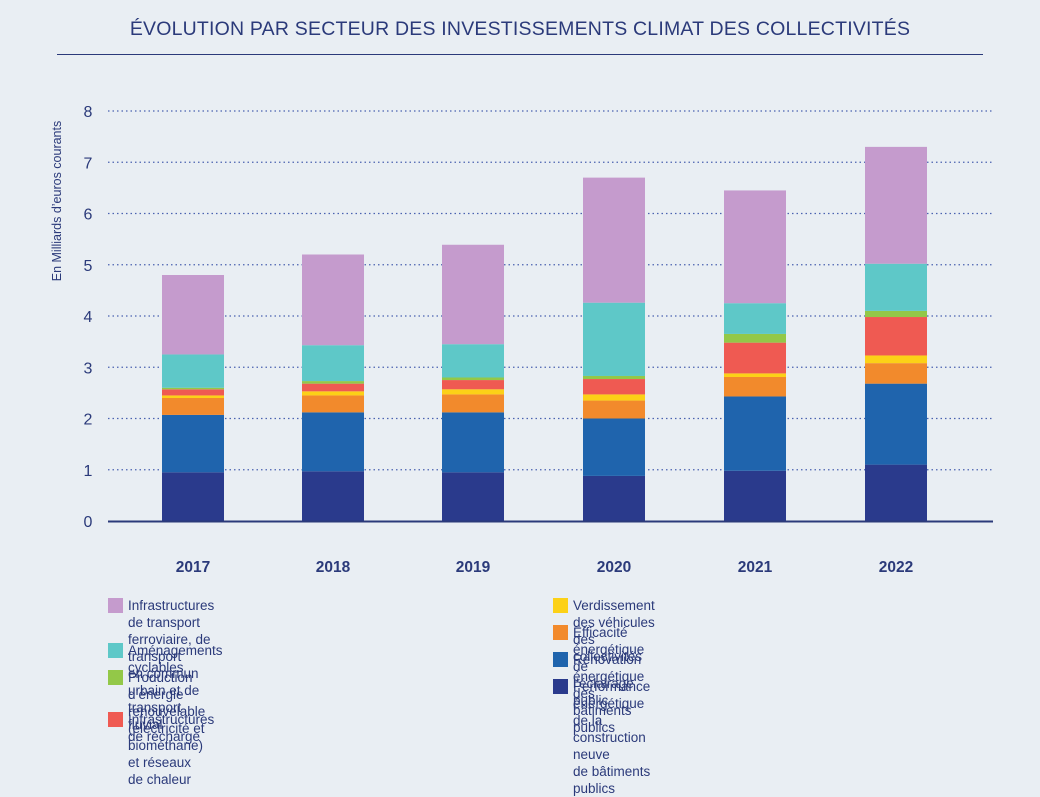  I want to click on x-tick-label: 2017, so click(193, 567).